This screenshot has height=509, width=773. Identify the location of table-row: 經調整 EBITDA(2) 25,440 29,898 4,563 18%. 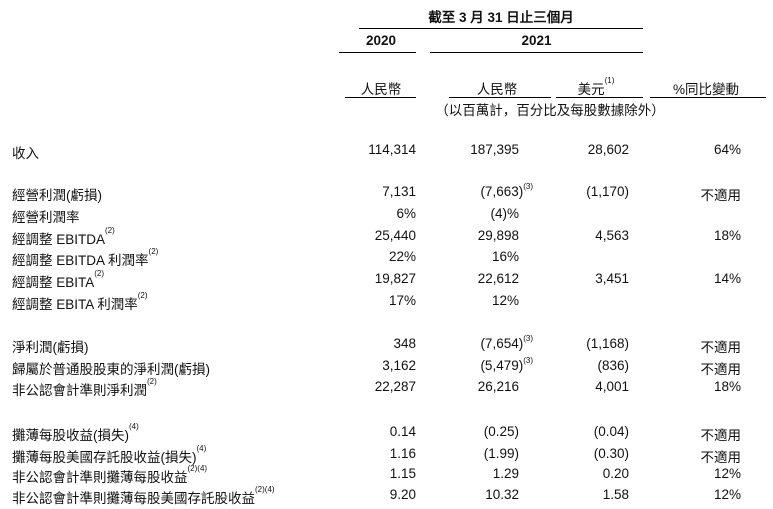
(386, 237).